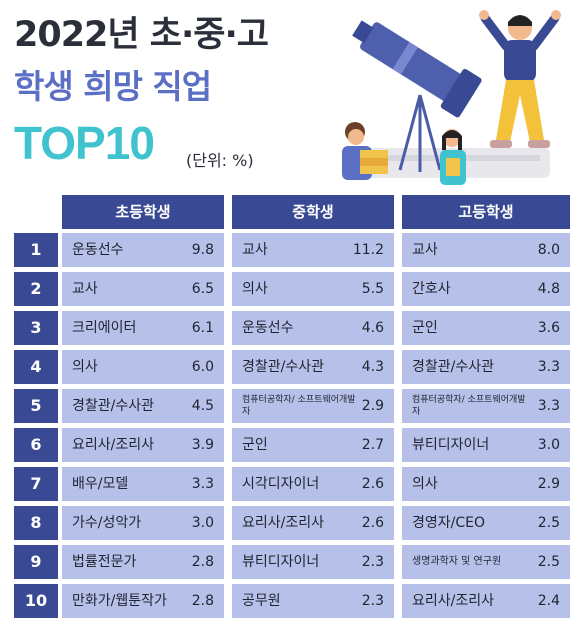 This screenshot has width=583, height=632. I want to click on job-value: 9.8, so click(202, 250).